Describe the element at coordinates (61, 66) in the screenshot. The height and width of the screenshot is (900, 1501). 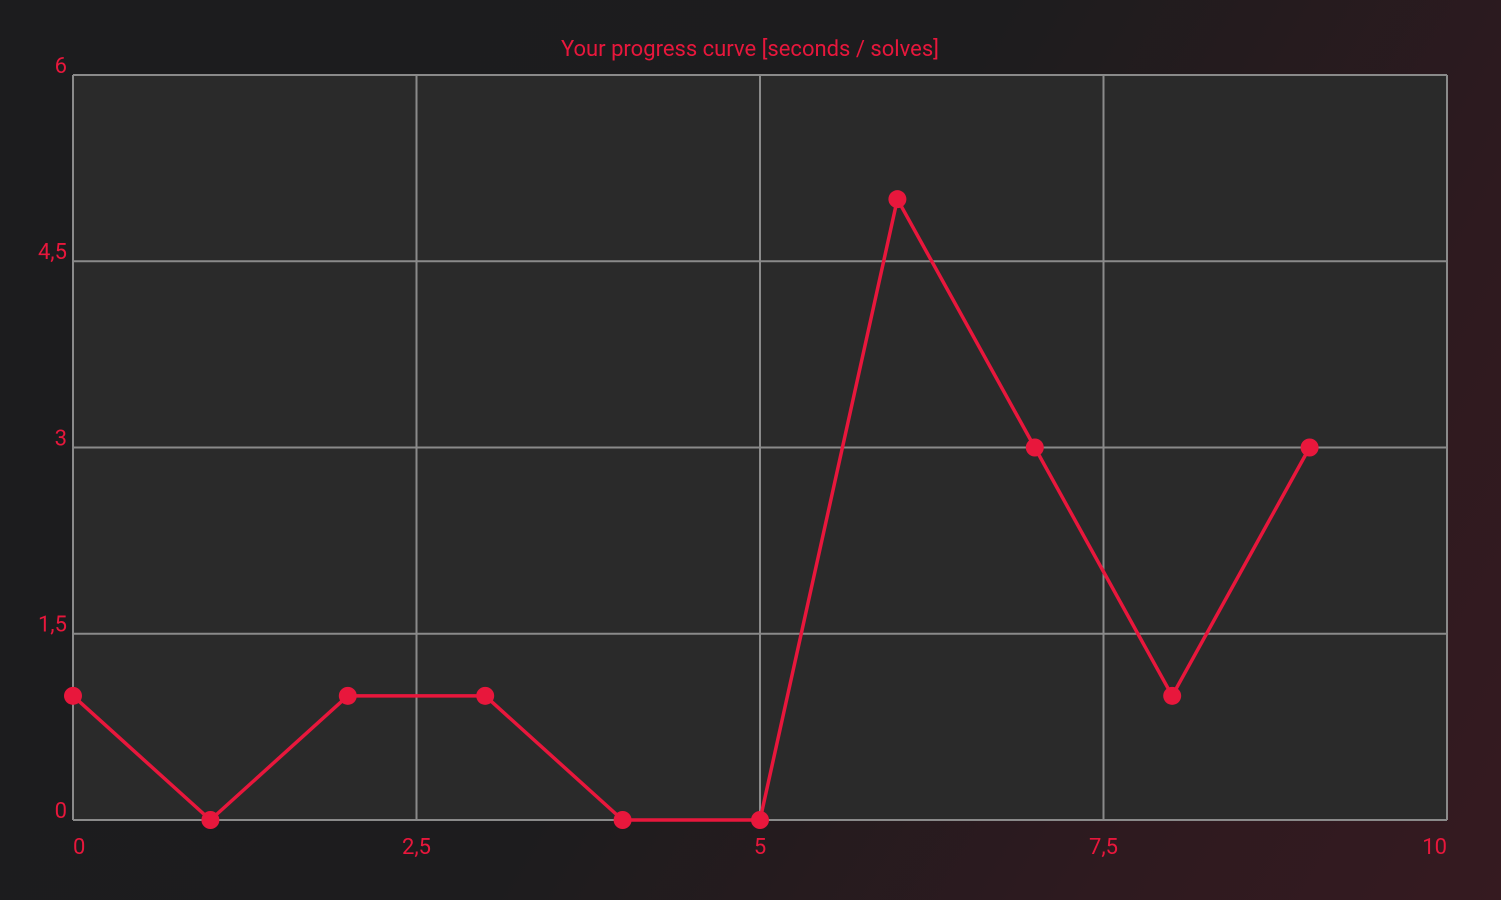
I see `y-tick-label: 6` at that location.